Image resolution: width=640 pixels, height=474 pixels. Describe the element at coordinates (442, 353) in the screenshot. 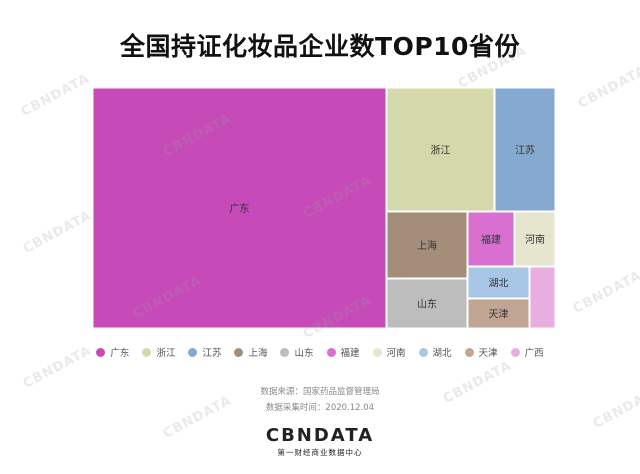

I see `legend-label: 湖北` at that location.